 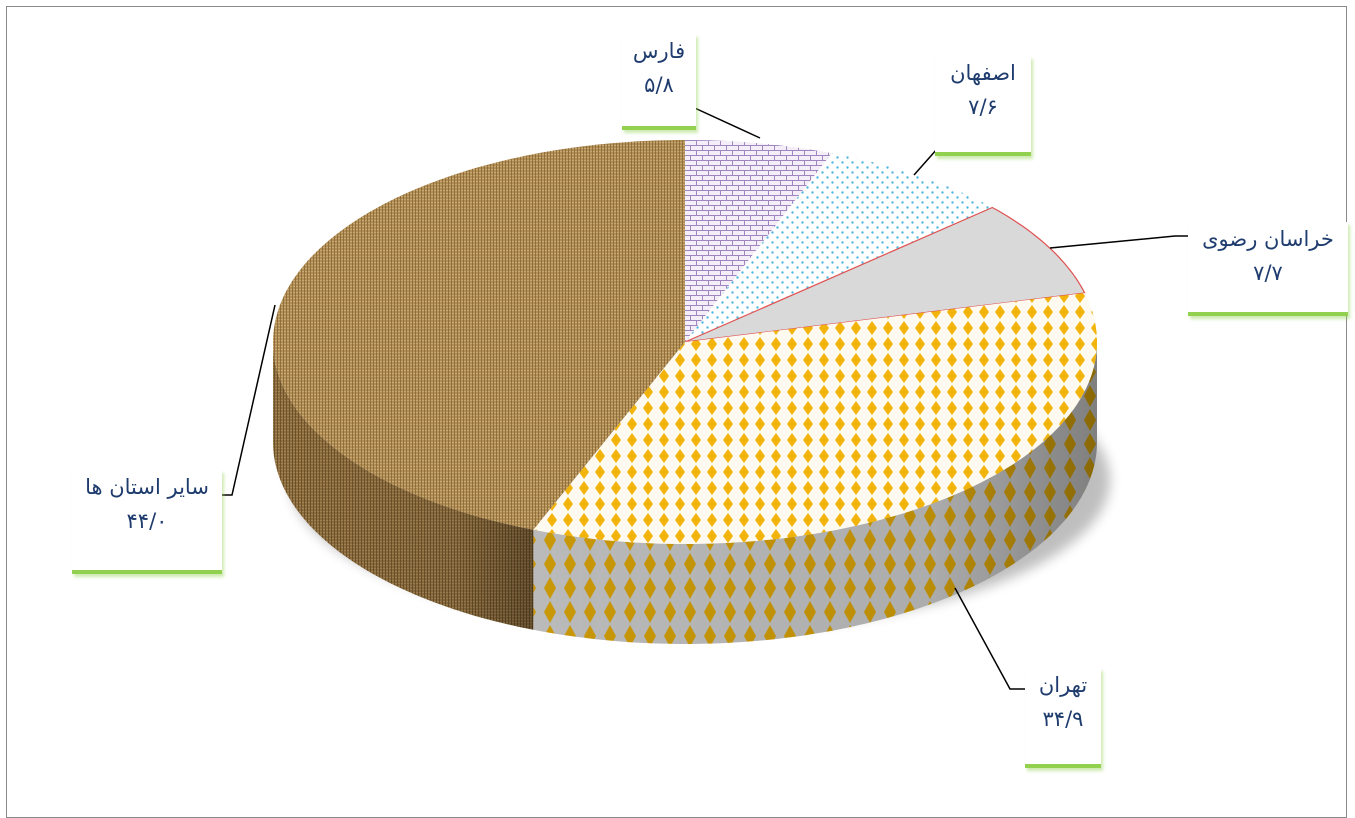 What do you see at coordinates (659, 51) in the screenshot?
I see `label-name-fars: فارس` at bounding box center [659, 51].